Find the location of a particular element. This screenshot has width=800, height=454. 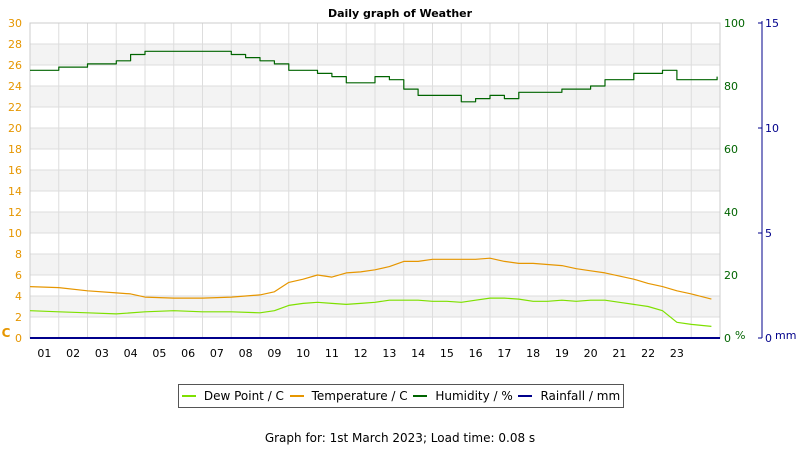

y-tick-label-rain: 5 is located at coordinates (768, 233).